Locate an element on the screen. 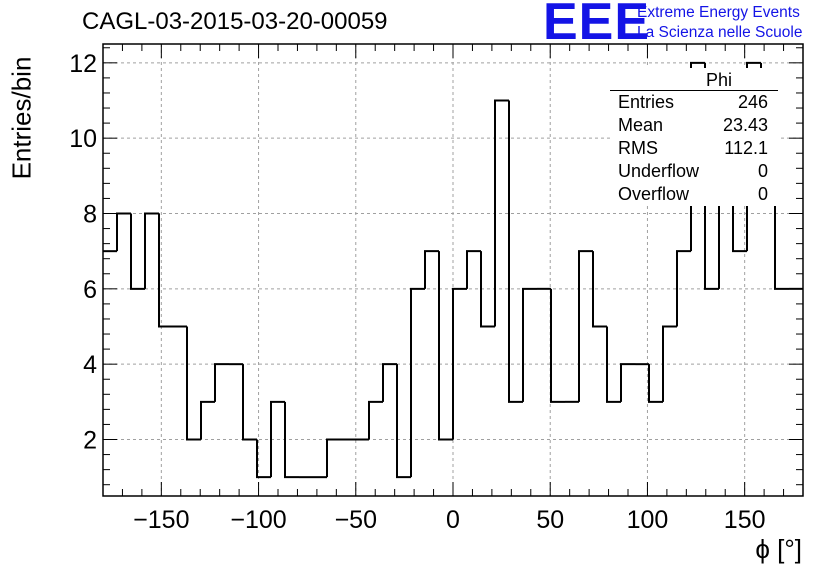 The height and width of the screenshot is (572, 836). stats-label: RMS is located at coordinates (638, 148).